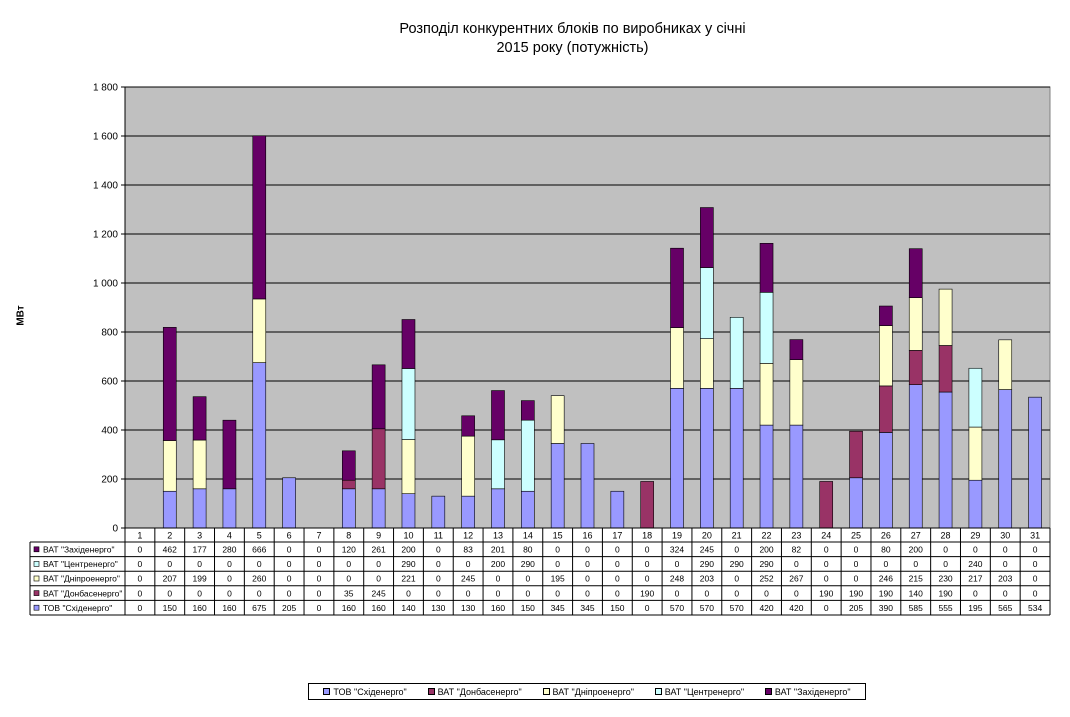 Image resolution: width=1070 pixels, height=717 pixels. What do you see at coordinates (327, 691) in the screenshot?
I see `legend-swatch` at bounding box center [327, 691].